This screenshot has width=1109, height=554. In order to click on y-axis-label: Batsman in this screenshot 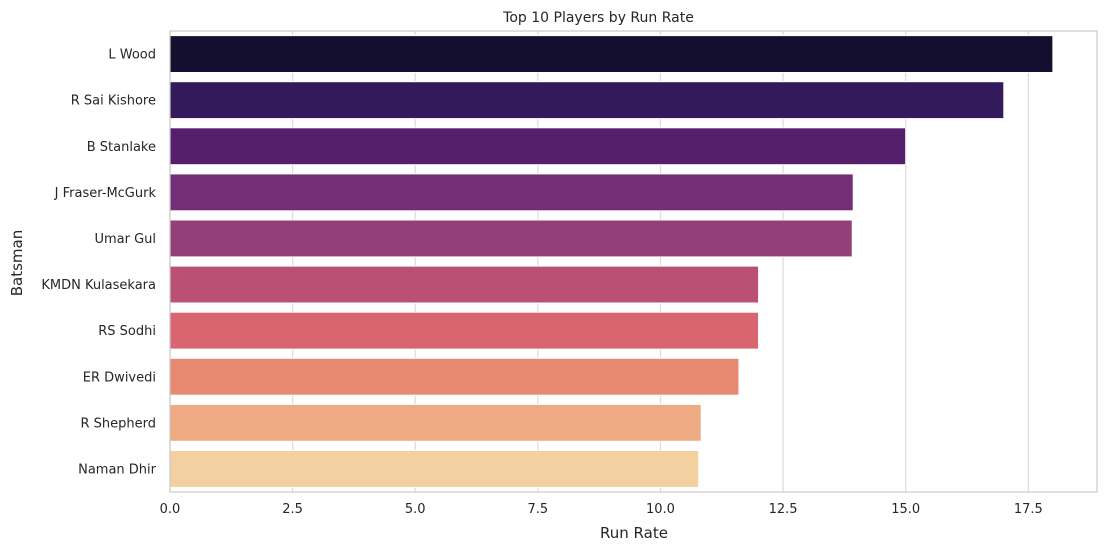, I will do `click(17, 263)`.